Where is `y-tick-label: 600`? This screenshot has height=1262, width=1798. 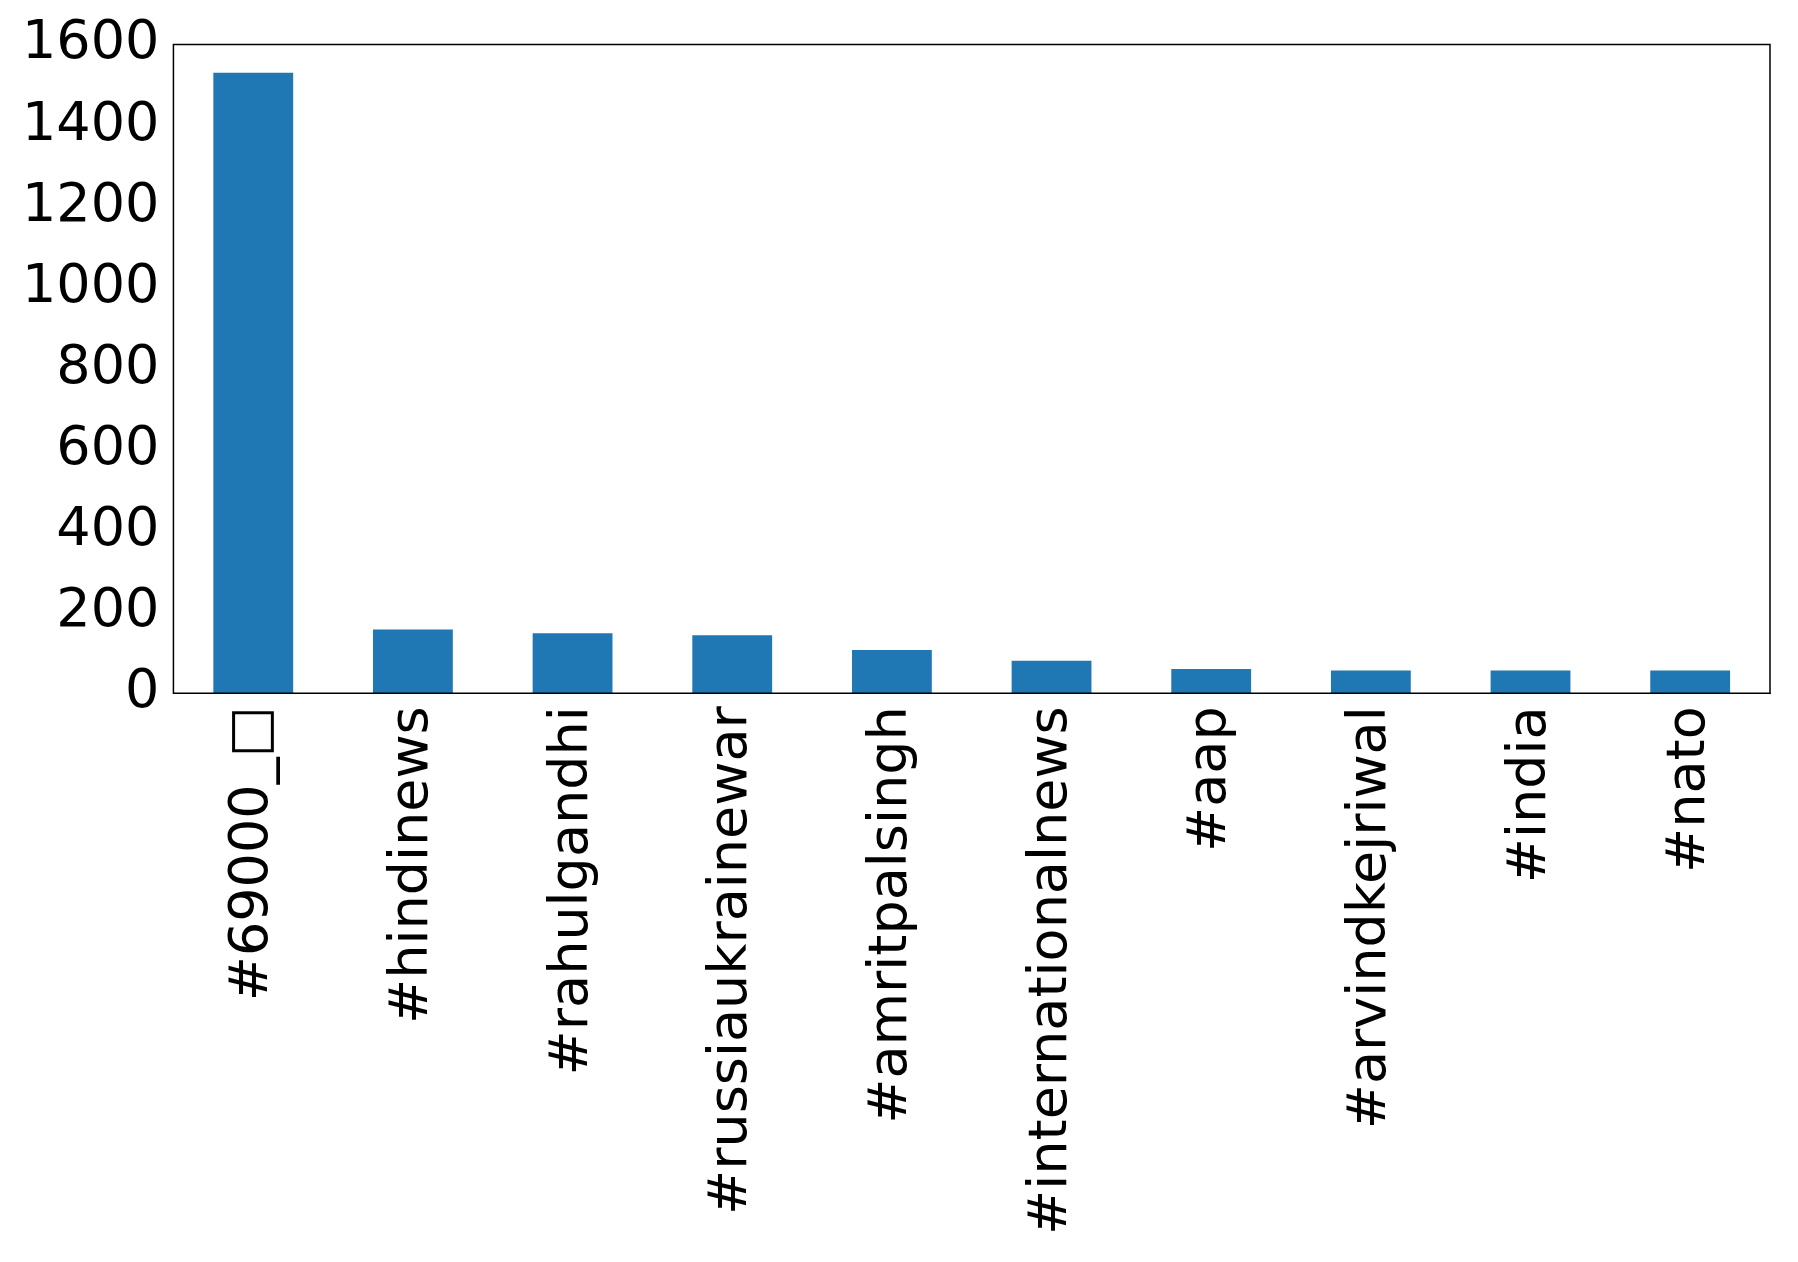
y-tick-label: 600 is located at coordinates (108, 445).